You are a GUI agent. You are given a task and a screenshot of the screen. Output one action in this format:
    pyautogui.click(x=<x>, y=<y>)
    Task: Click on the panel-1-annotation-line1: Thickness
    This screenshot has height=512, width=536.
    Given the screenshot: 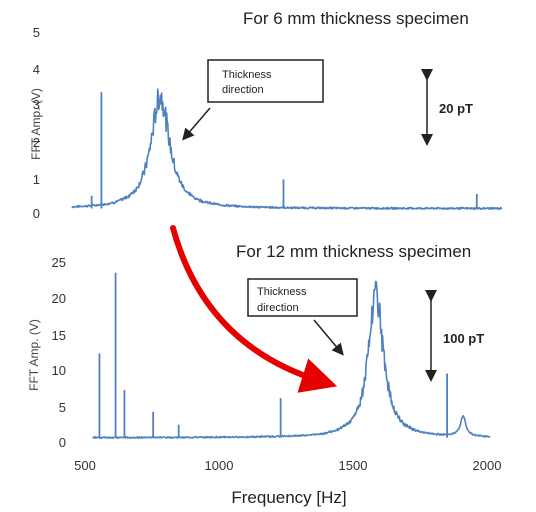 What is the action you would take?
    pyautogui.click(x=247, y=75)
    